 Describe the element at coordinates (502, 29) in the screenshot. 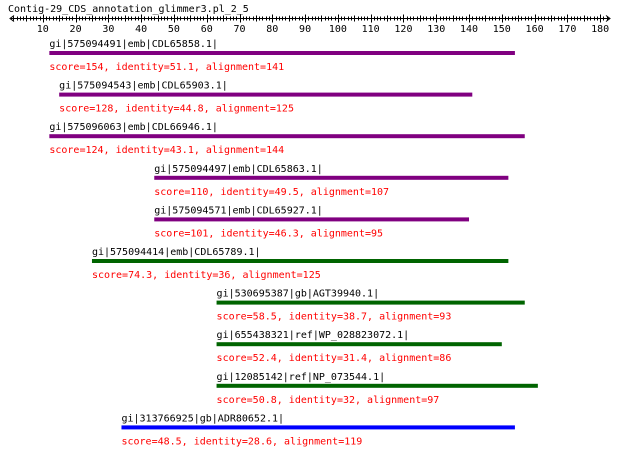

I see `ruler-tick-label: 150` at that location.